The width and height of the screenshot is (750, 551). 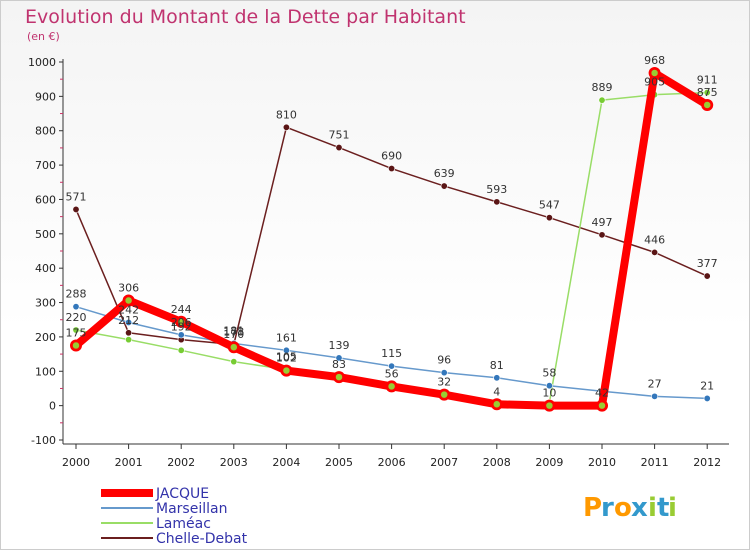 What do you see at coordinates (339, 462) in the screenshot?
I see `x-tick-label: 2005` at bounding box center [339, 462].